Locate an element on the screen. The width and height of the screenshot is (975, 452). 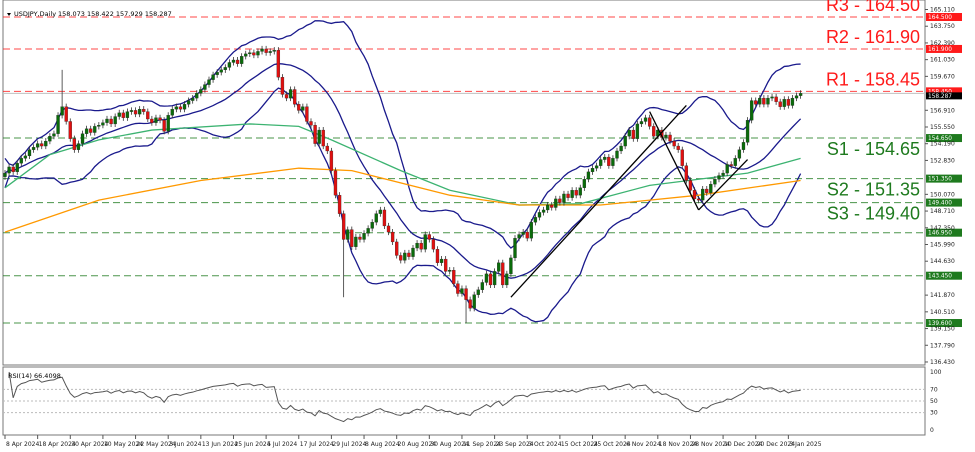
level-price-tag-text: 154.650 is located at coordinates (940, 139).